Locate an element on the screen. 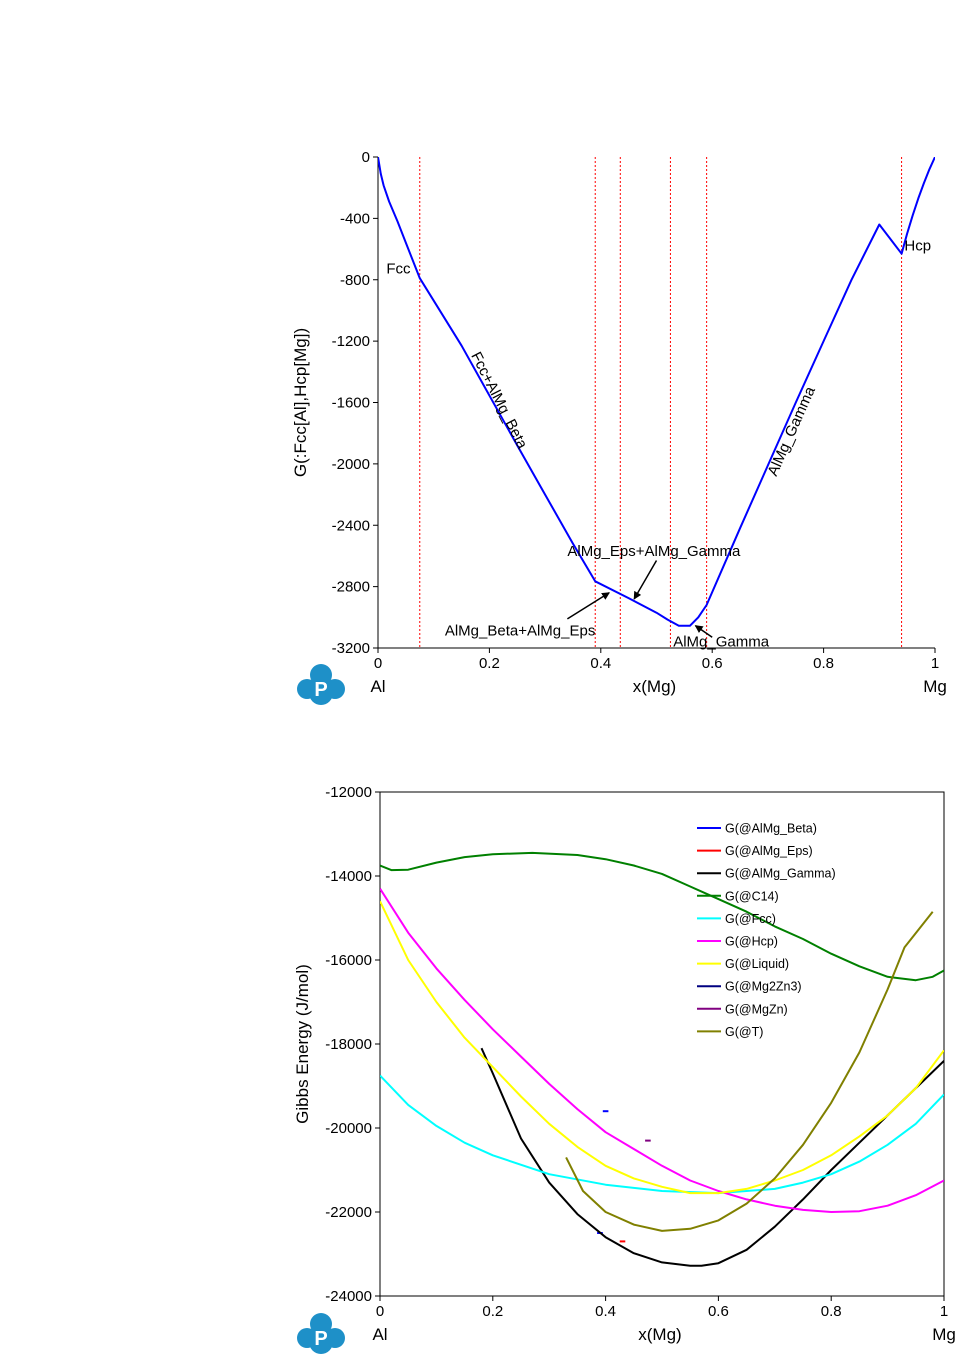 Image resolution: width=974 pixels, height=1358 pixels. logo-bottom: P is located at coordinates (321, 1333).